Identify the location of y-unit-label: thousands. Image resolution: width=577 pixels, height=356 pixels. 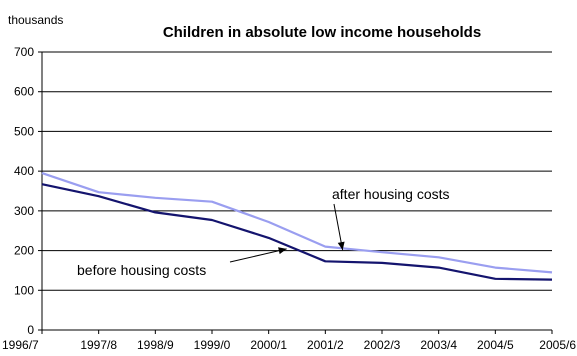
(35, 20).